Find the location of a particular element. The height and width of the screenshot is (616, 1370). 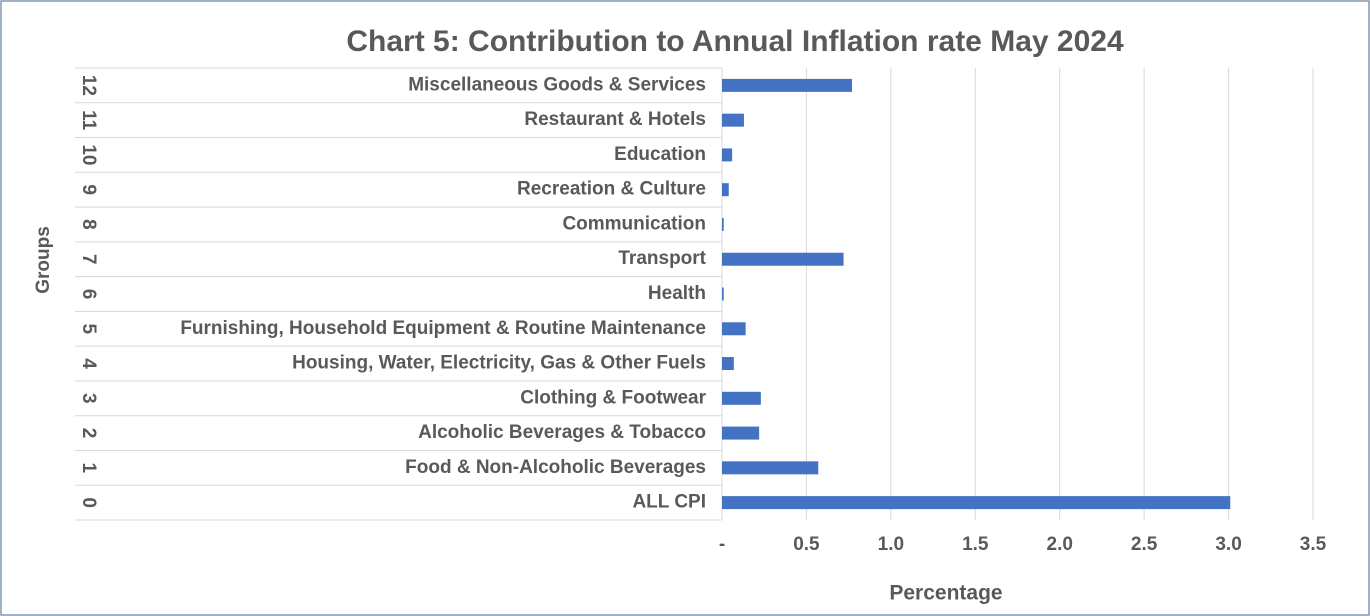

x-axis-label: Percentage is located at coordinates (945, 593).